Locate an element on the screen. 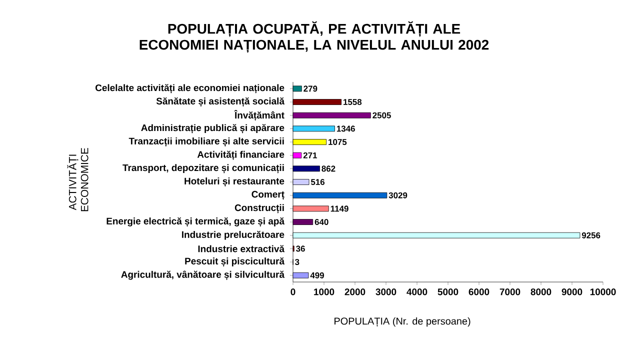  x-tick-label: 10000 is located at coordinates (603, 292).